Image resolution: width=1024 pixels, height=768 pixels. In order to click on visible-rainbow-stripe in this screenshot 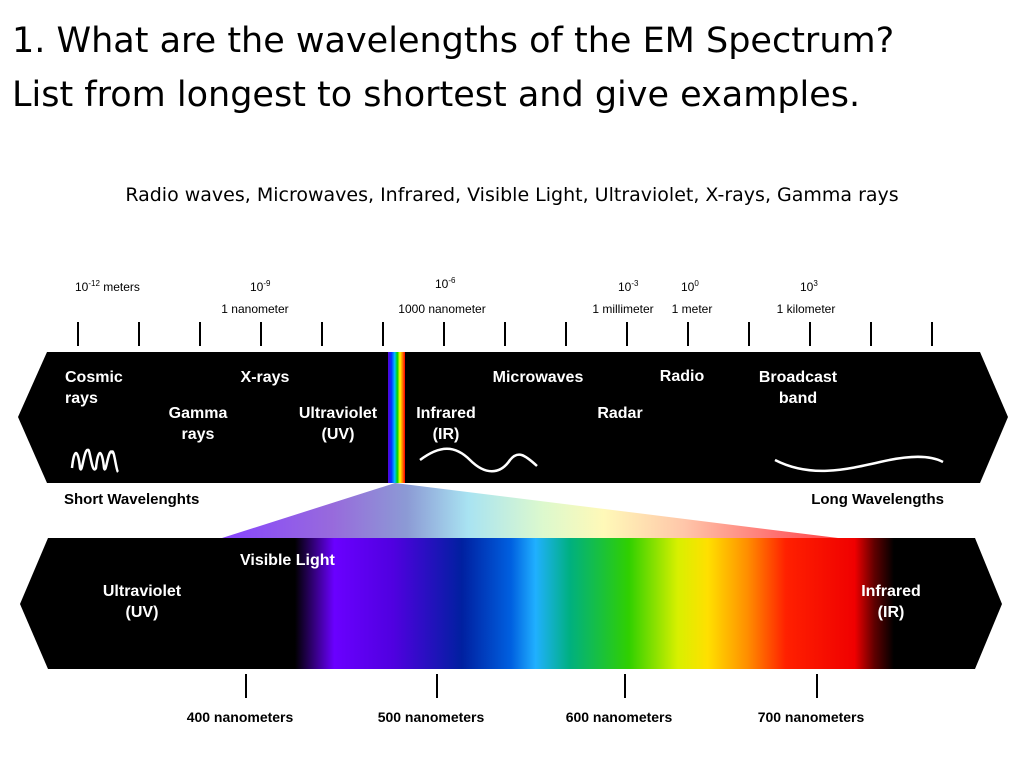, I will do `click(396, 417)`.